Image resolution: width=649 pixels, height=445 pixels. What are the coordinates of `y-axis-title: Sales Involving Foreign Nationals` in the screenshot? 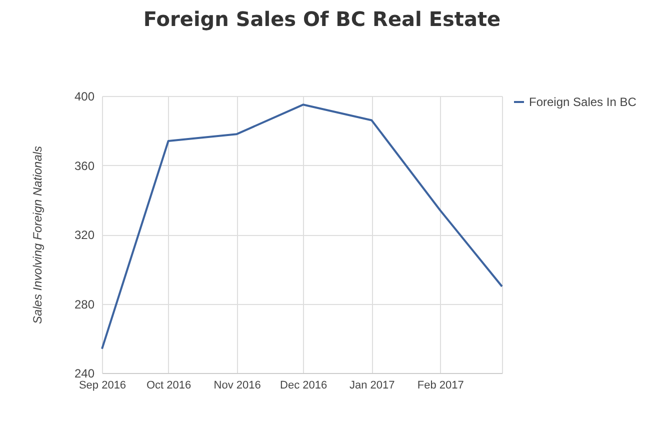 It's located at (37, 235).